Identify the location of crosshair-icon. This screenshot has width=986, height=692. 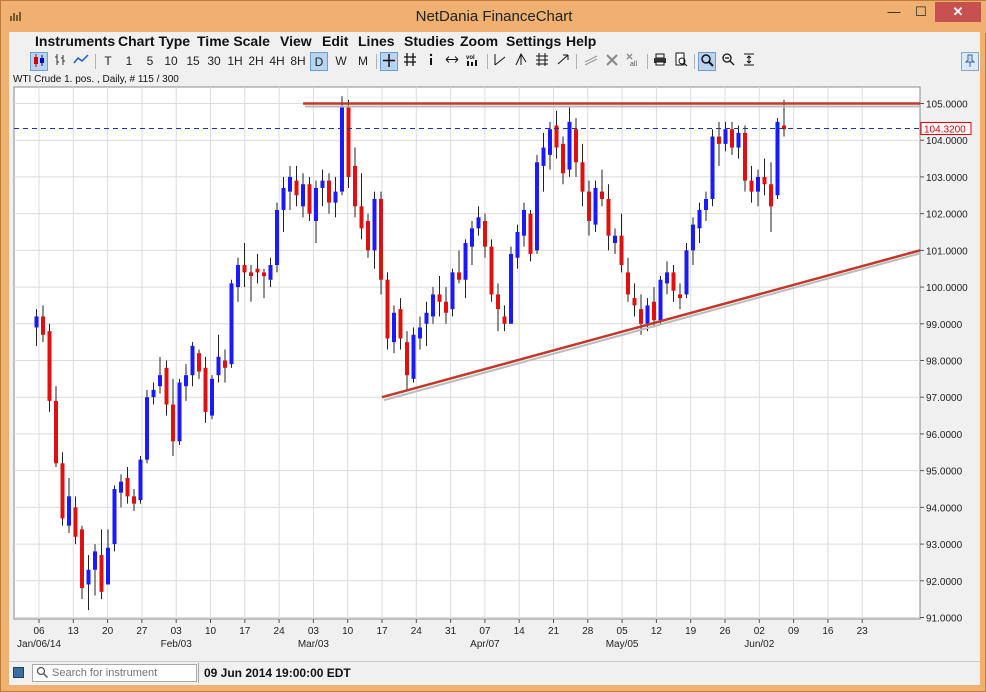
(389, 61).